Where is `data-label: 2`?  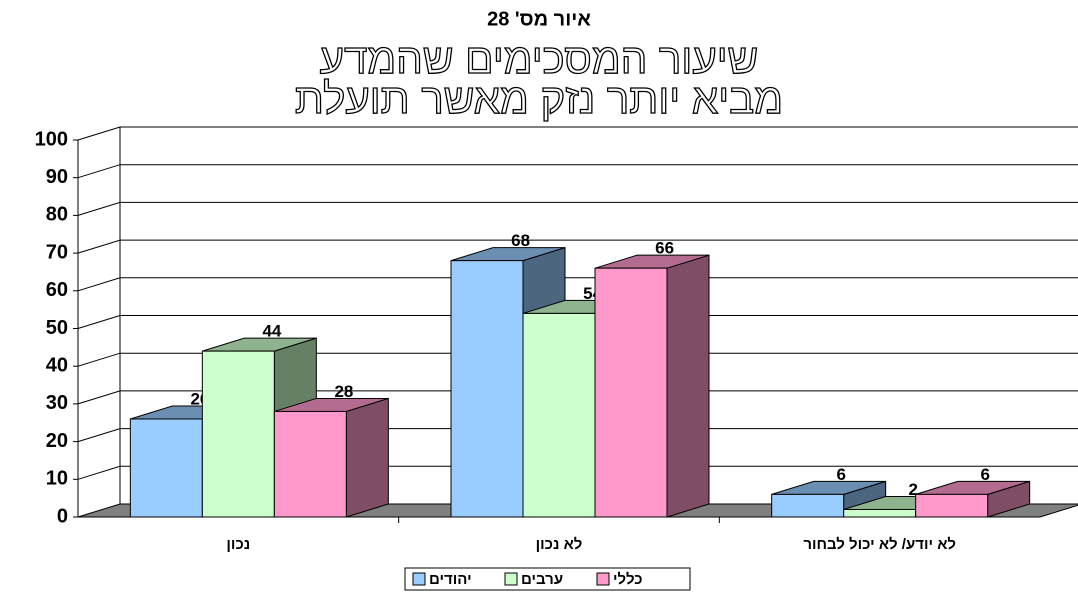
data-label: 2 is located at coordinates (913, 489).